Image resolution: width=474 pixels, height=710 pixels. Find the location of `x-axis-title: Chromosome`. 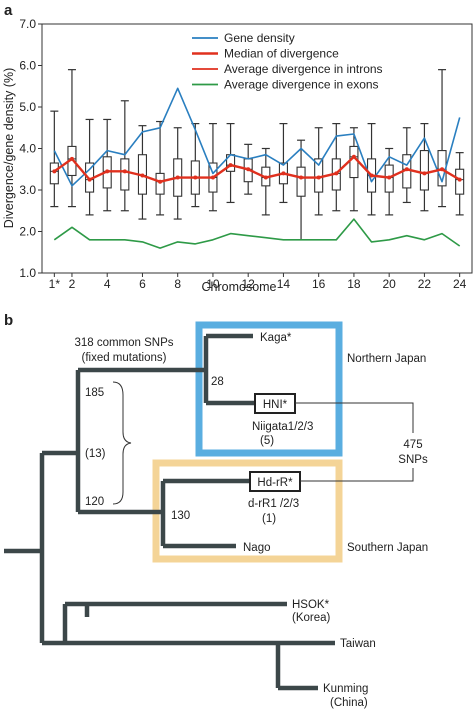

x-axis-title: Chromosome is located at coordinates (238, 287).